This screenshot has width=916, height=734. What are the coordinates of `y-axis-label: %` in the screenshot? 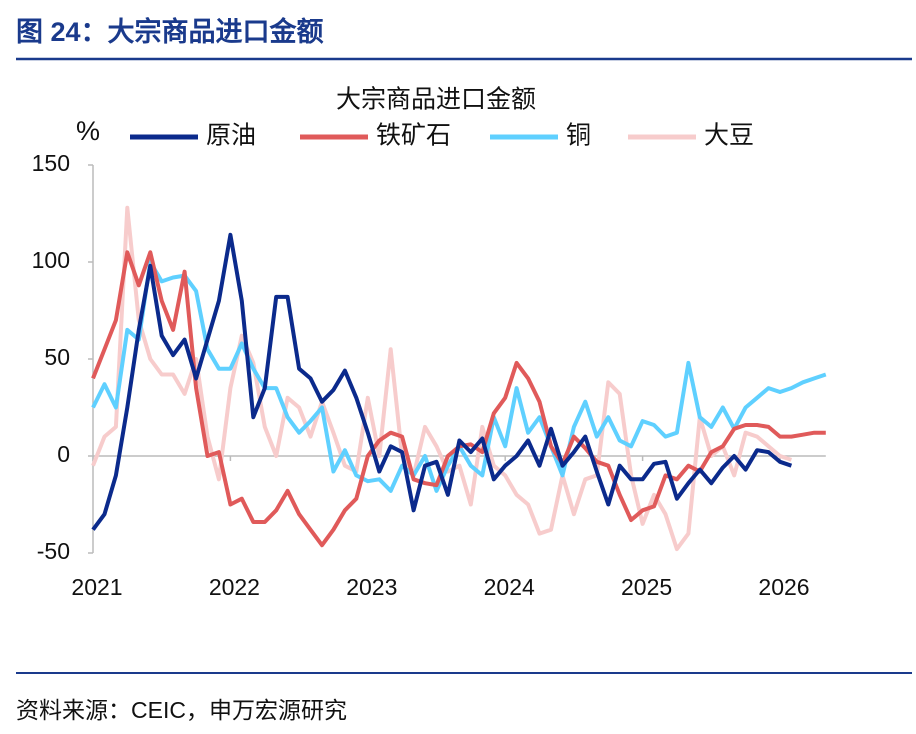 It's located at (88, 131).